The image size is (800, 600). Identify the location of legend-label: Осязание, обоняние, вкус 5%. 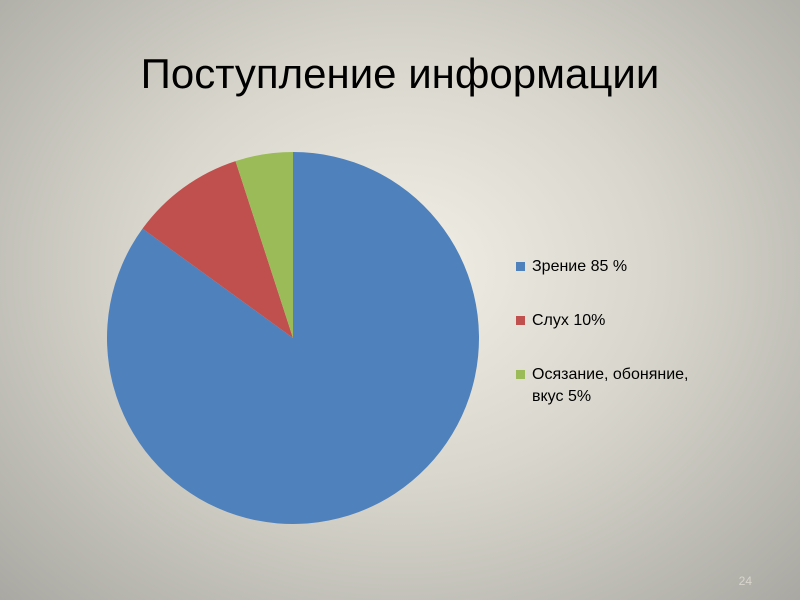
(610, 385).